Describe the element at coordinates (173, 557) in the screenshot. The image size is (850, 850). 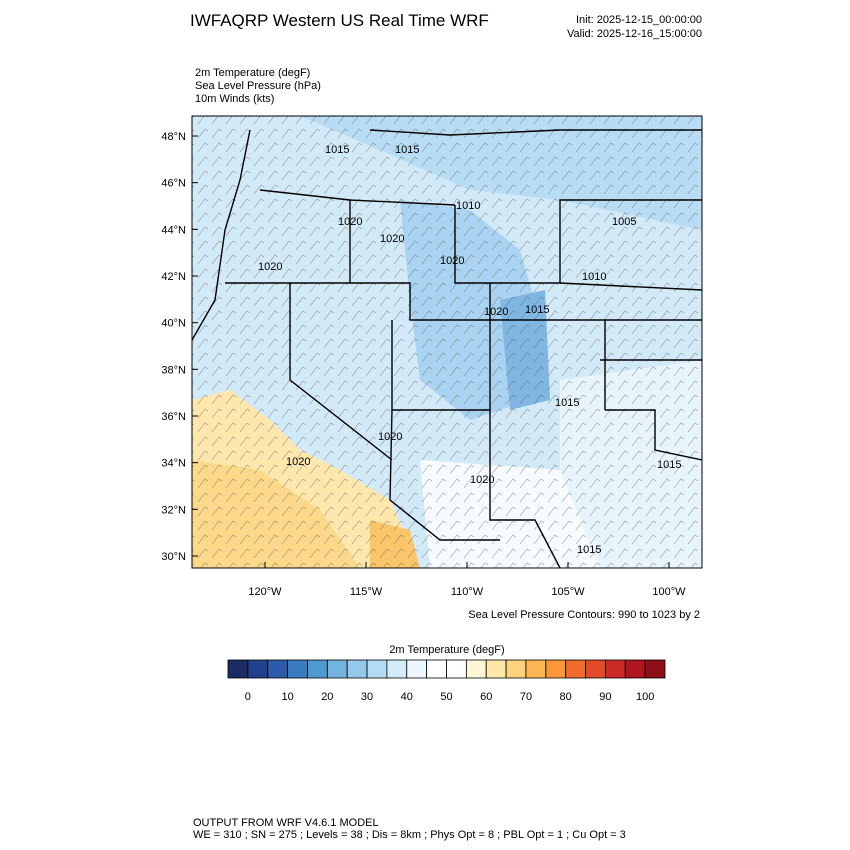
I see `lat-label: 30°N` at that location.